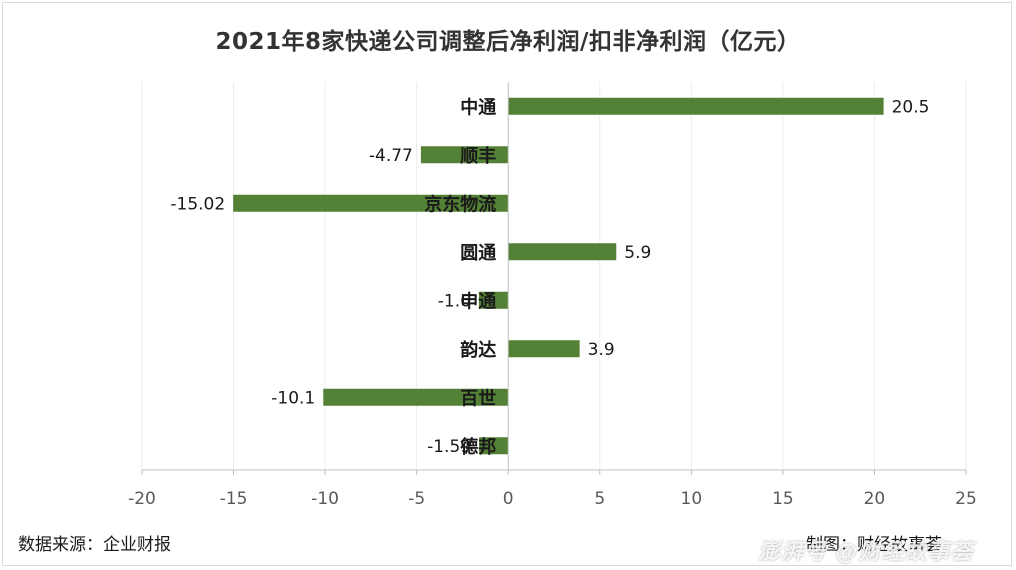 The height and width of the screenshot is (570, 1016). What do you see at coordinates (599, 499) in the screenshot?
I see `x-tick-label: 5` at bounding box center [599, 499].